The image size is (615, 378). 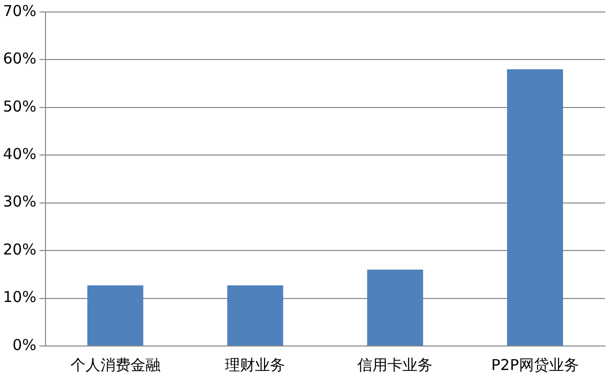 What do you see at coordinates (19, 249) in the screenshot?
I see `y-tick-label: 20%` at bounding box center [19, 249].